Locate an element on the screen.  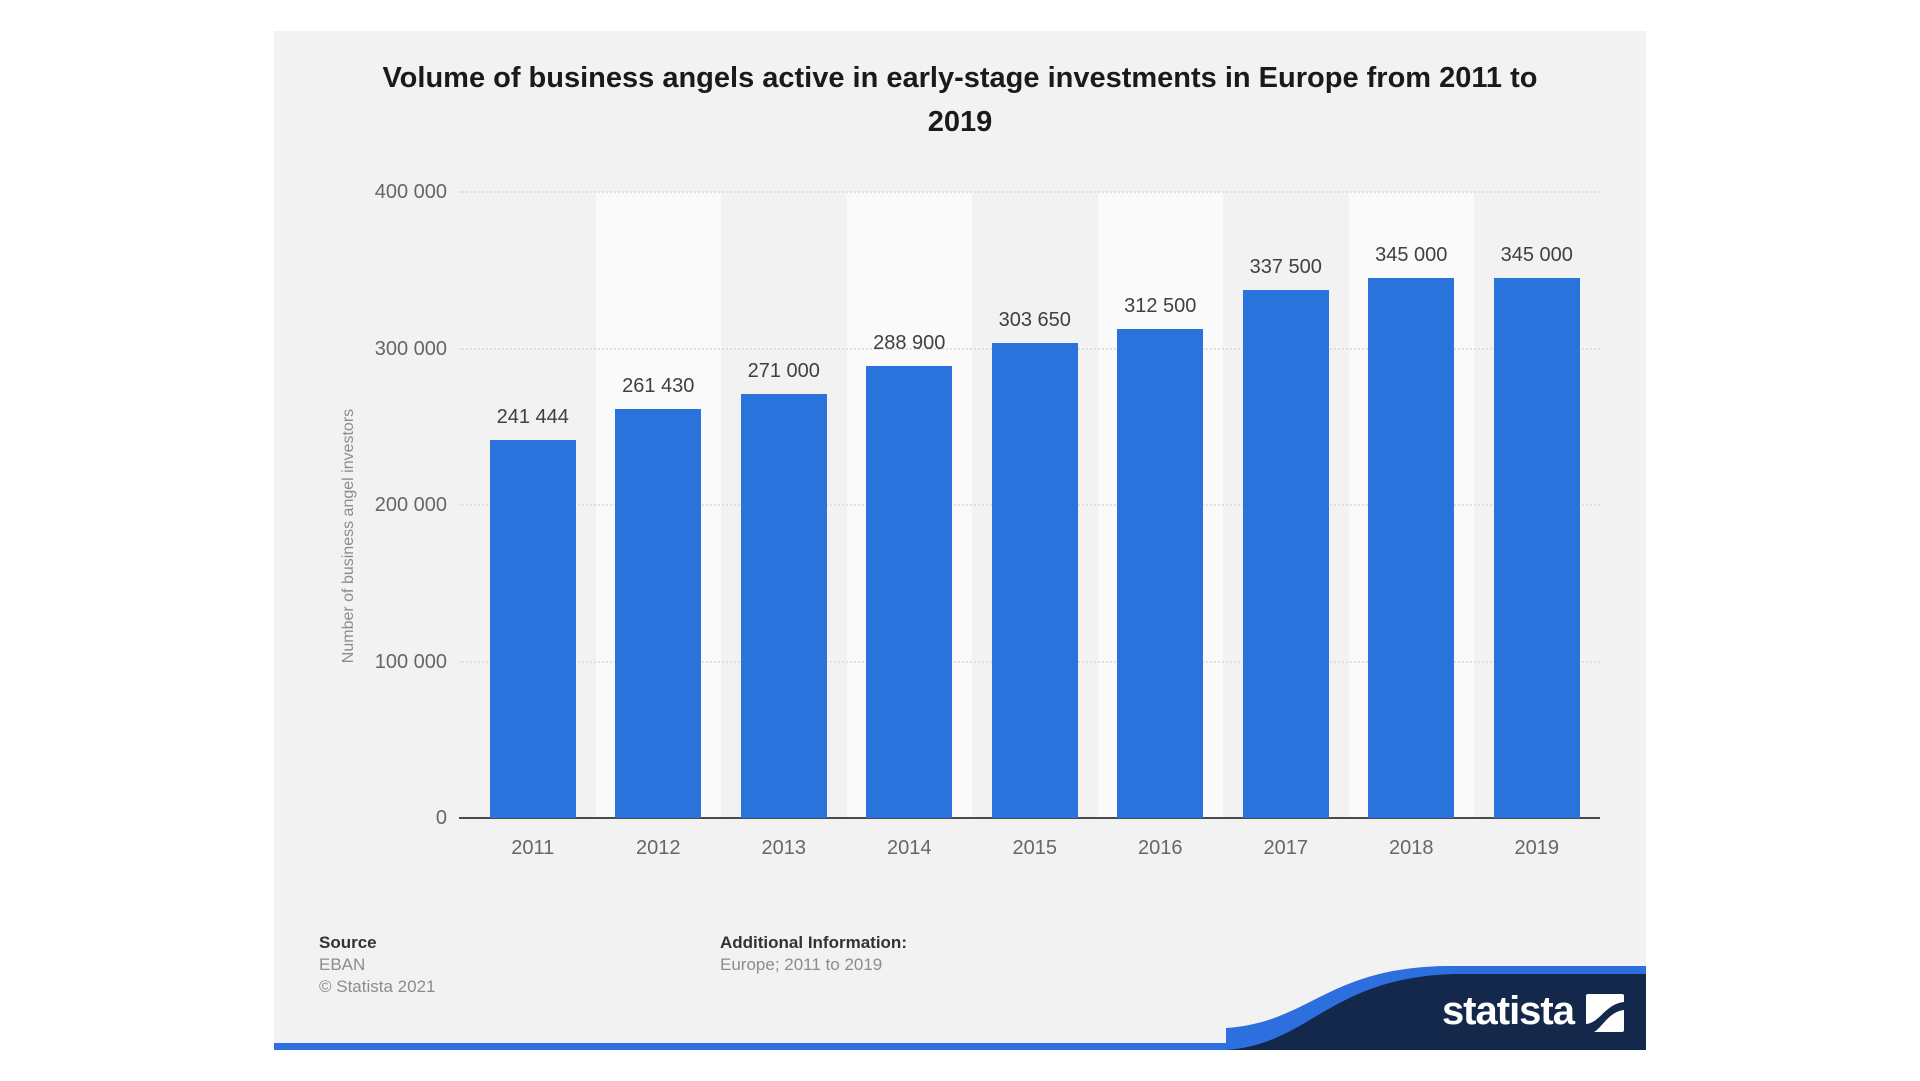
bar-2019 is located at coordinates (1536, 548).